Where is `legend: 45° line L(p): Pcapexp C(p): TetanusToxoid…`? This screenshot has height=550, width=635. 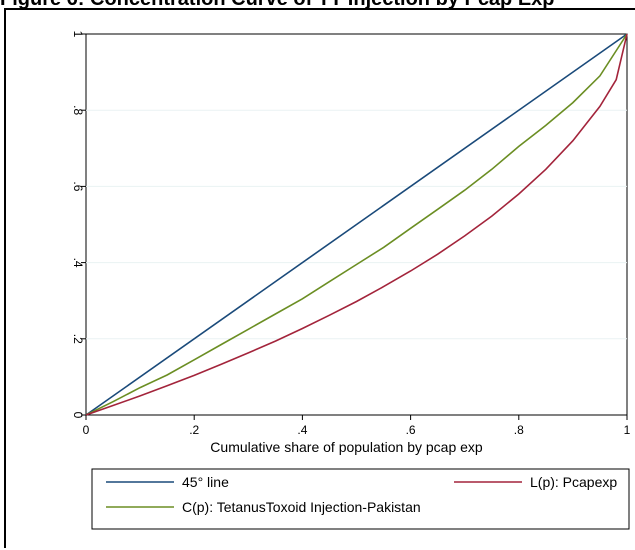
legend: 45° line L(p): Pcapexp C(p): TetanusToxoid… is located at coordinates (360, 499).